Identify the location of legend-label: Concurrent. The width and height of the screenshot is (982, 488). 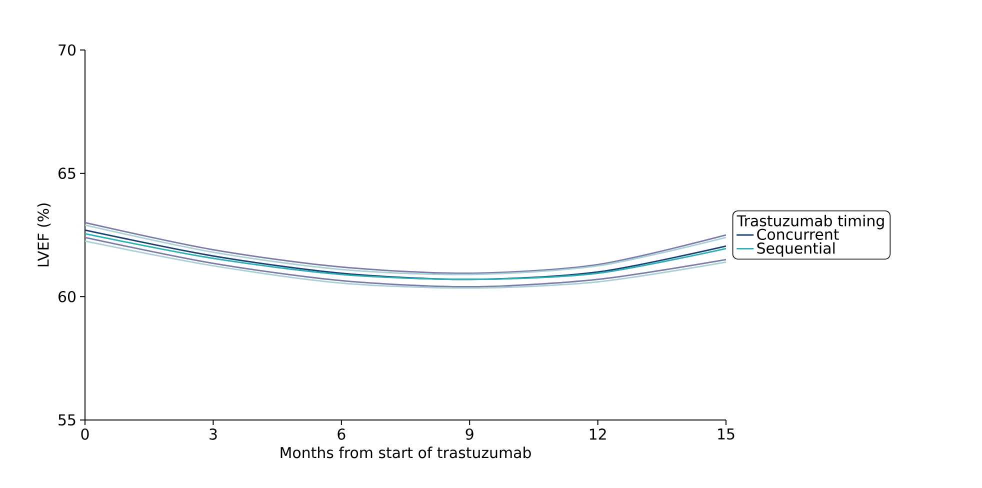
(798, 234).